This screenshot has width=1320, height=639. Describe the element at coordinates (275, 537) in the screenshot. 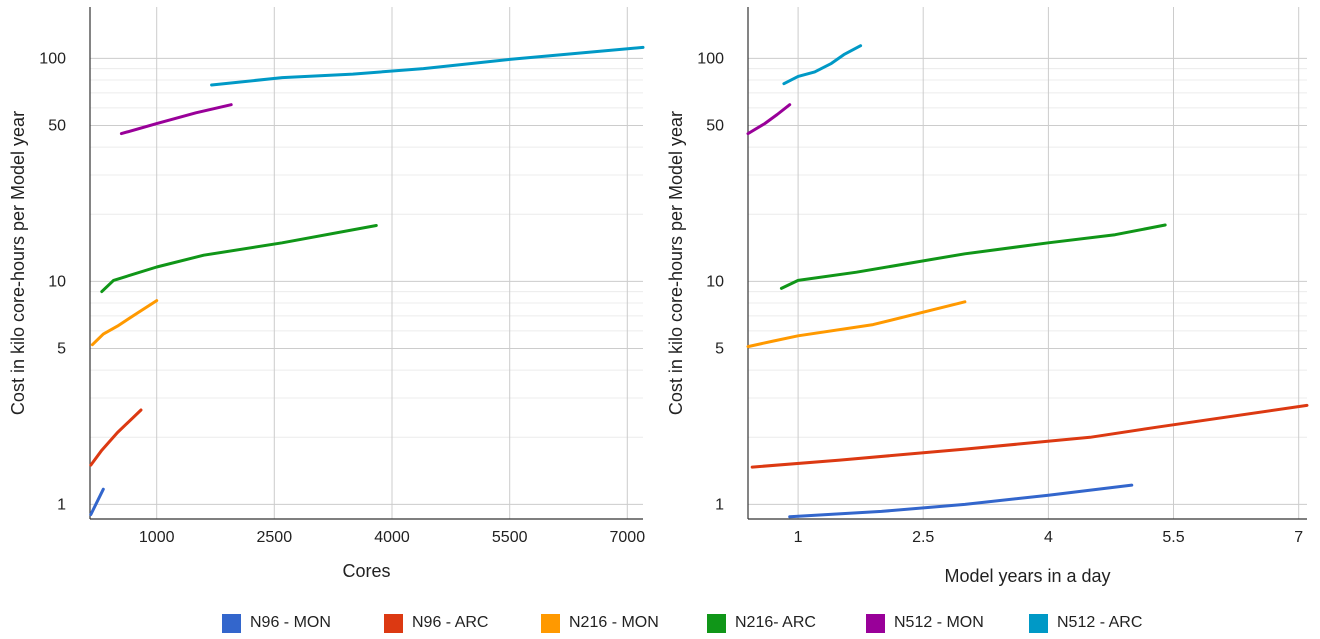

I see `x-tick-label: 2500` at that location.